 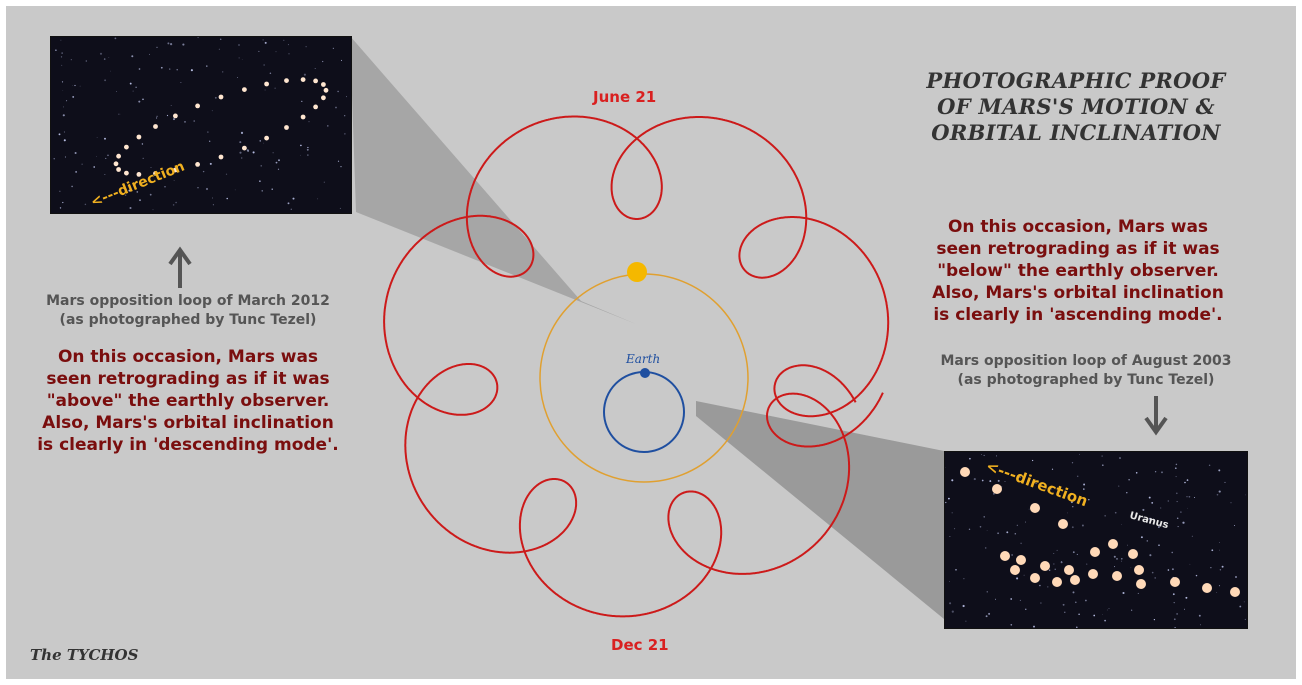 I want to click on dec-21-label: Dec 21, so click(x=640, y=645).